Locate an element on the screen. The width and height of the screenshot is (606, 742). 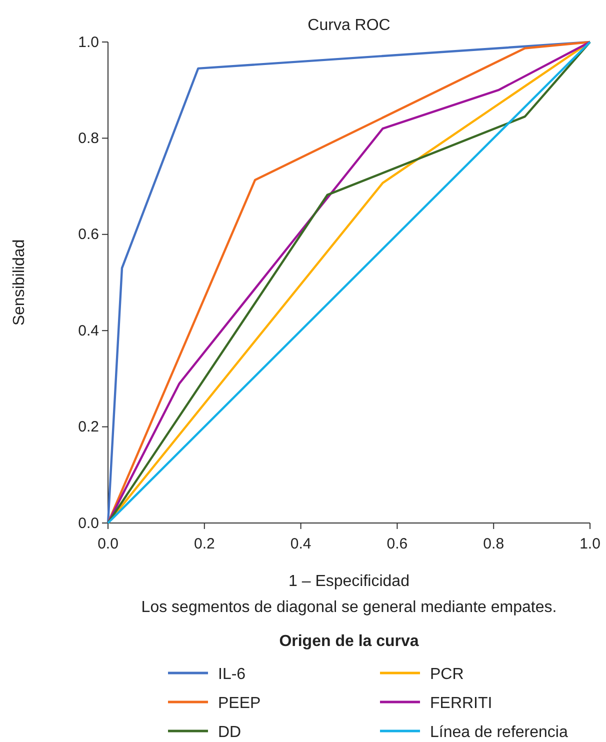
y-tick-label: 0.0 is located at coordinates (88, 523).